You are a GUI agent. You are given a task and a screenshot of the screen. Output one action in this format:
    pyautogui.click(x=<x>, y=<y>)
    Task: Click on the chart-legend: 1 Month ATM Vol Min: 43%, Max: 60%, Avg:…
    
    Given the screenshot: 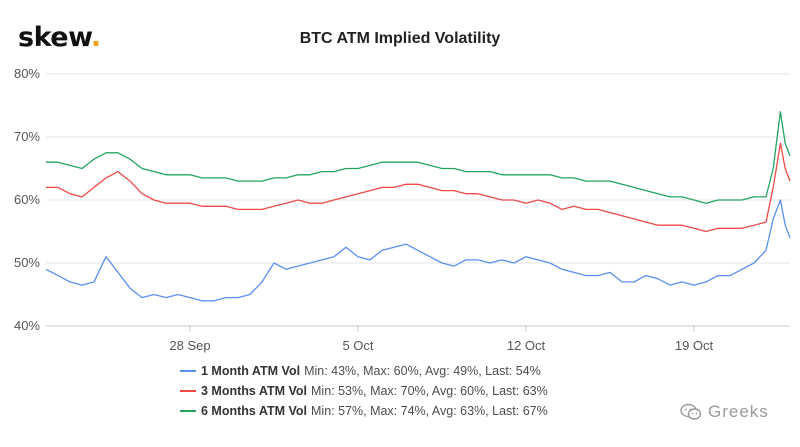 What is the action you would take?
    pyautogui.click(x=364, y=391)
    